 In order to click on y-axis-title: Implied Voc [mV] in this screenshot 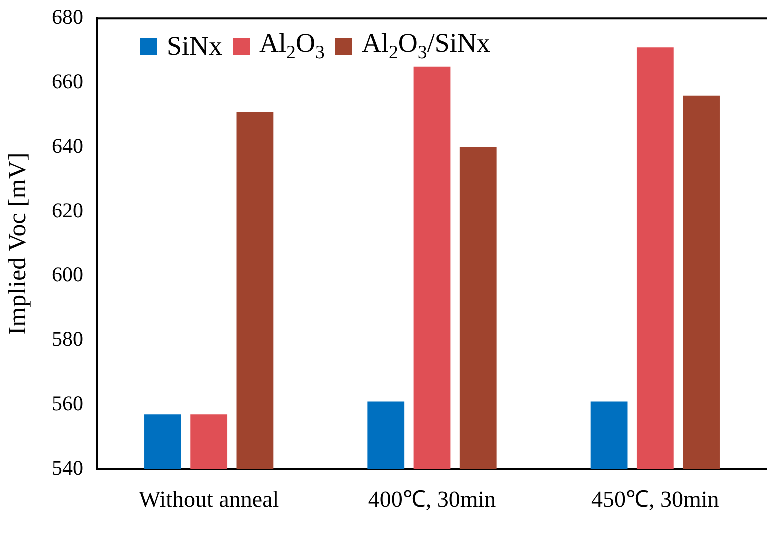, I will do `click(18, 244)`.